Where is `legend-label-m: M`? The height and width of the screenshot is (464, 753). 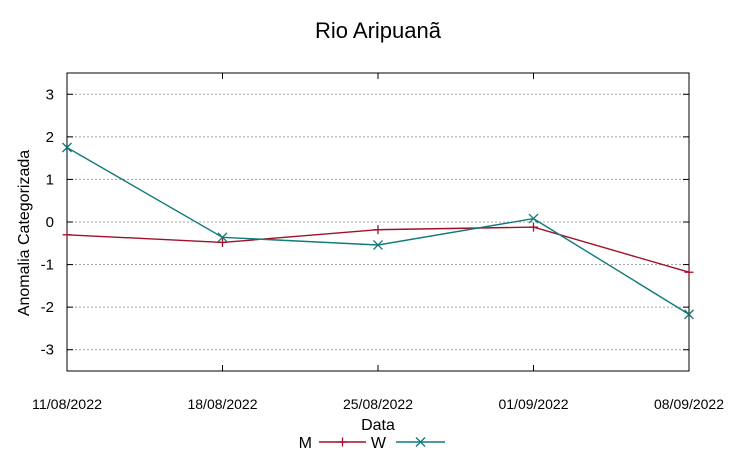
legend-label-m: M is located at coordinates (305, 443).